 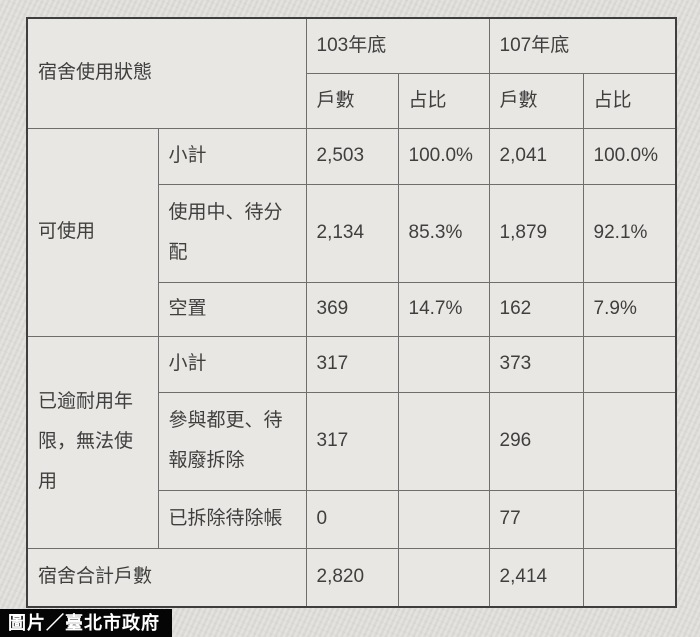 I want to click on subheader-households-103: 戶數, so click(x=352, y=100).